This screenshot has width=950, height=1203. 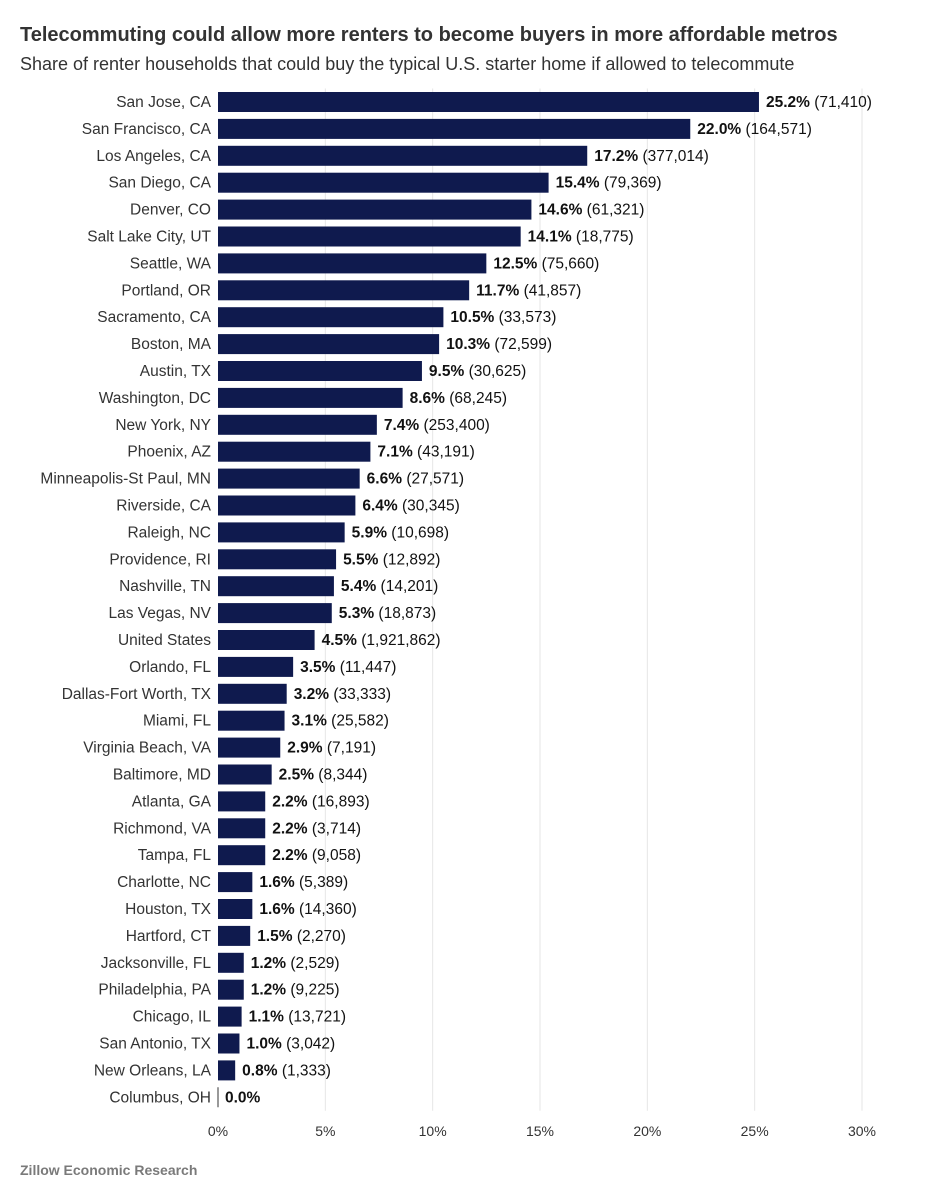 I want to click on value-label: 6.4% (30,345), so click(x=410, y=506).